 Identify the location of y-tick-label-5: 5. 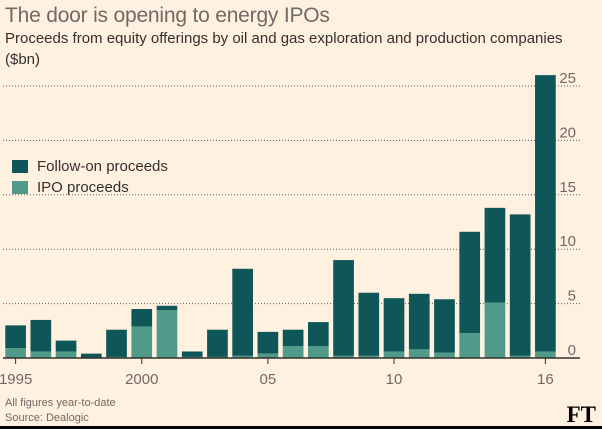
(572, 296).